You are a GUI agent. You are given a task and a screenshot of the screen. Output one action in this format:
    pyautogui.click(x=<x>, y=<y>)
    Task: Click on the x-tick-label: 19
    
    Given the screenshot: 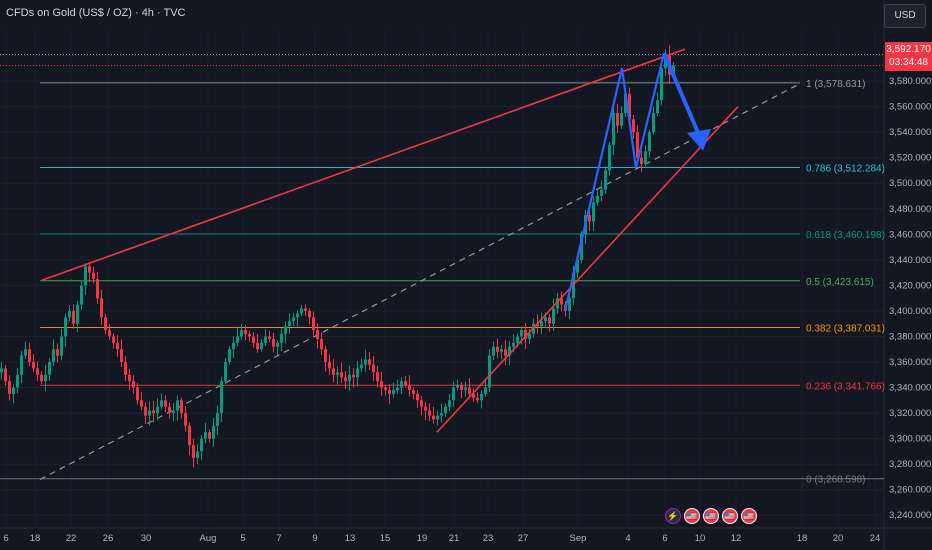 What is the action you would take?
    pyautogui.click(x=422, y=538)
    